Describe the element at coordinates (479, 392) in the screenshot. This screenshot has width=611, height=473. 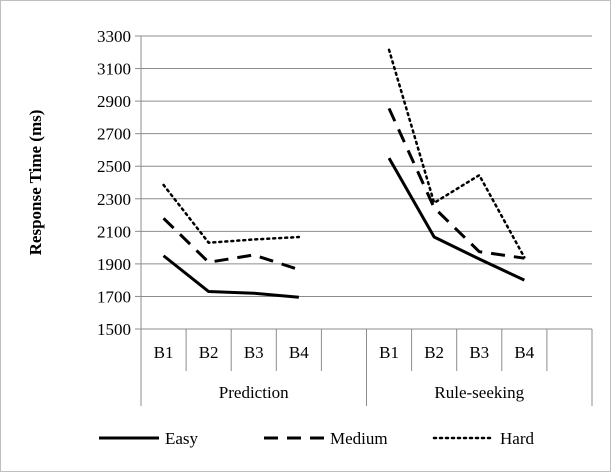
I see `x-group-label: Rule-seeking` at that location.